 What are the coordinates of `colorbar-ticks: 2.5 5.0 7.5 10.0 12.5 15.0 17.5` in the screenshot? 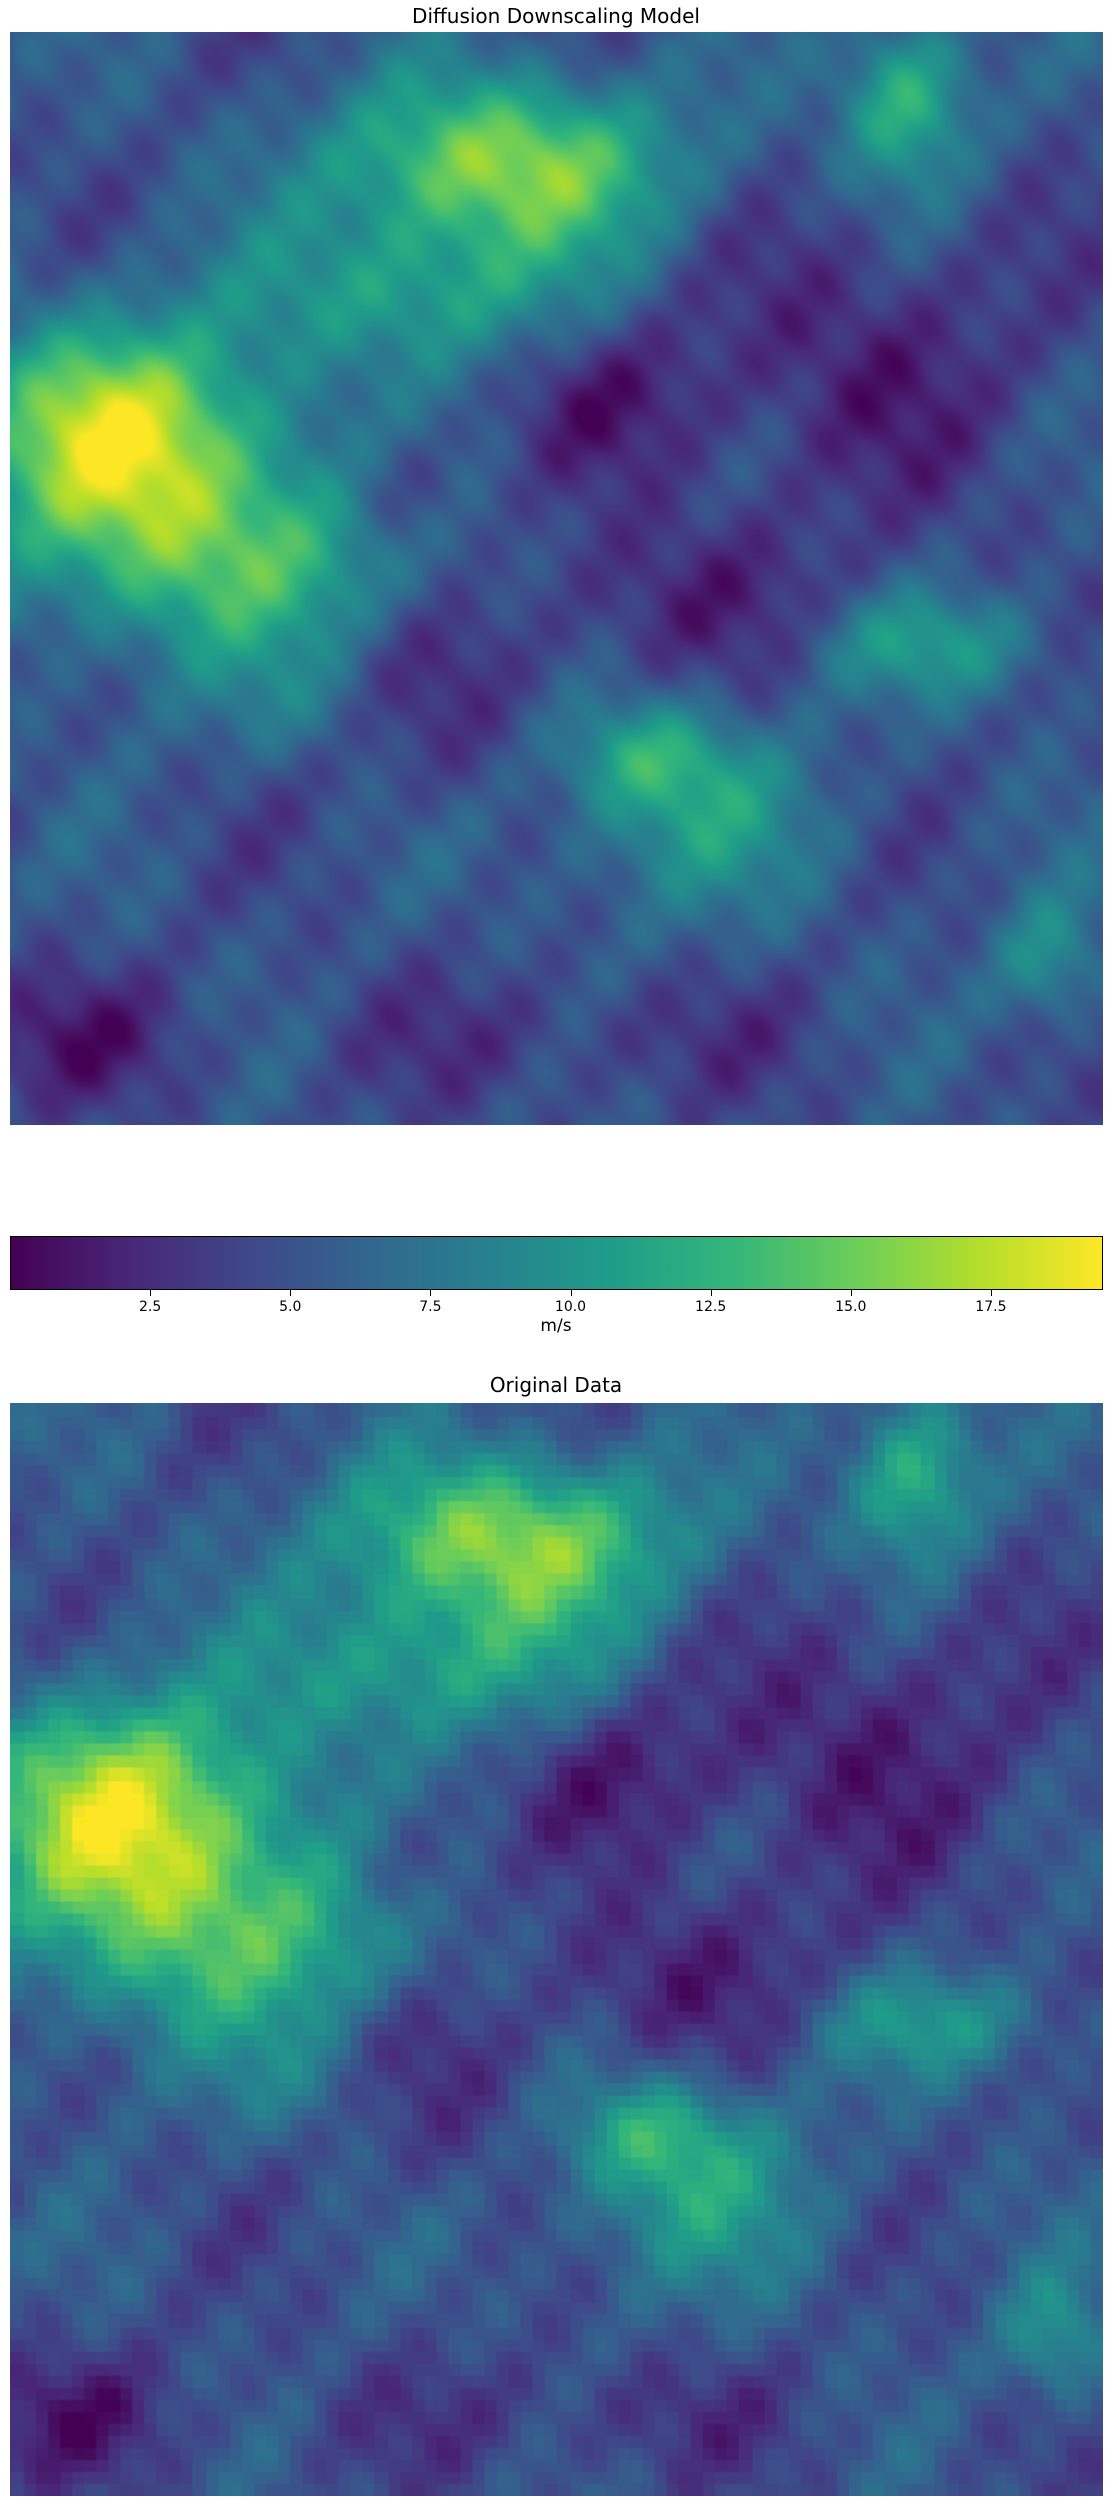 It's located at (556, 1305).